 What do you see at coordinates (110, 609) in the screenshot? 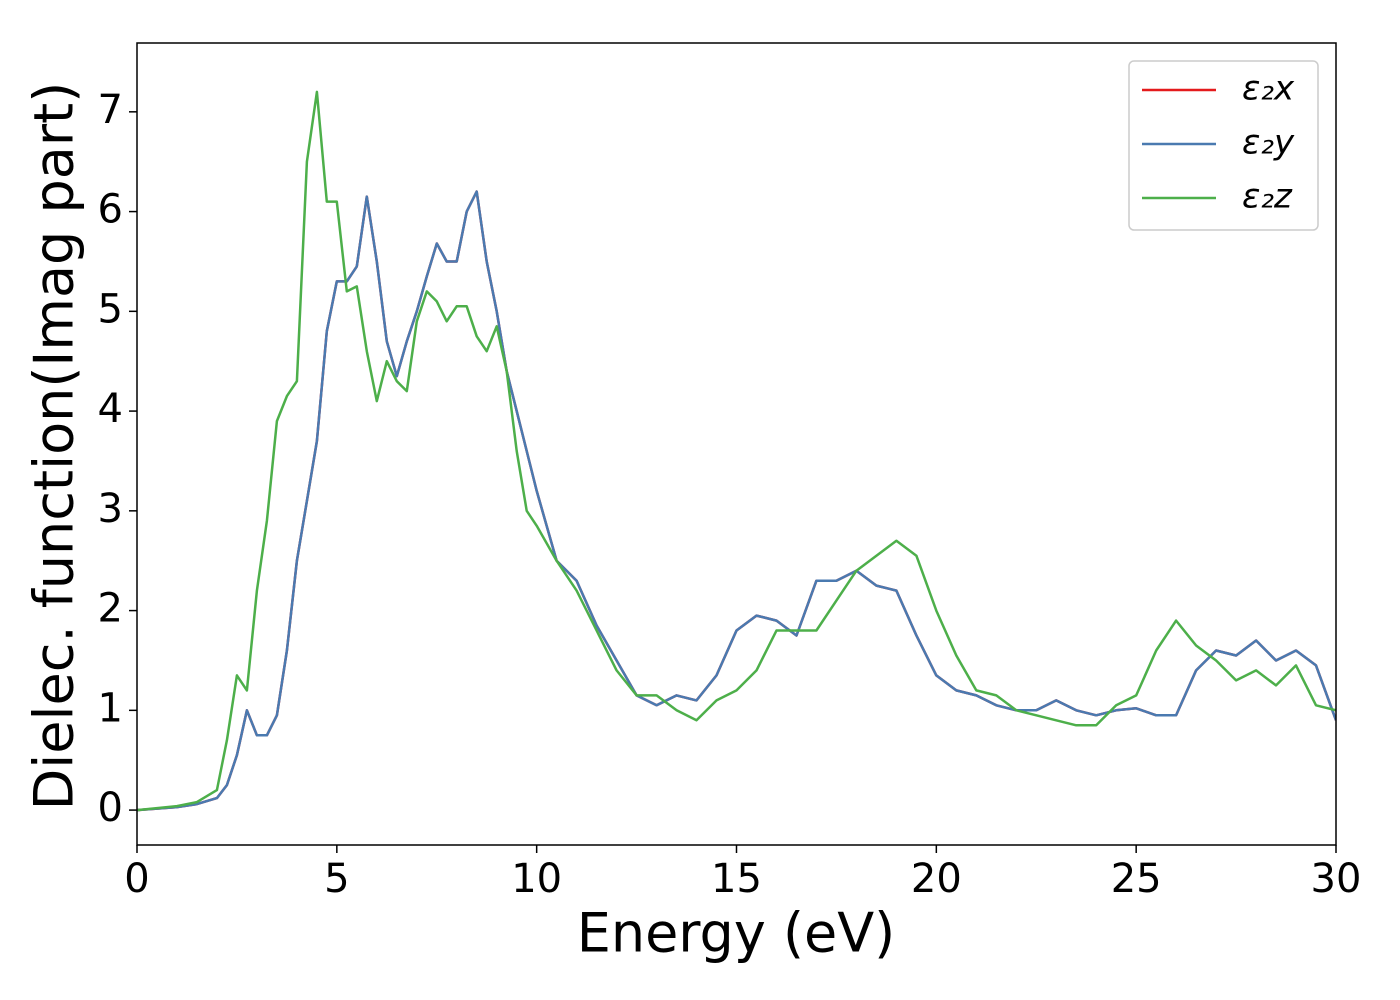
I see `y-tick-label: 2` at bounding box center [110, 609].